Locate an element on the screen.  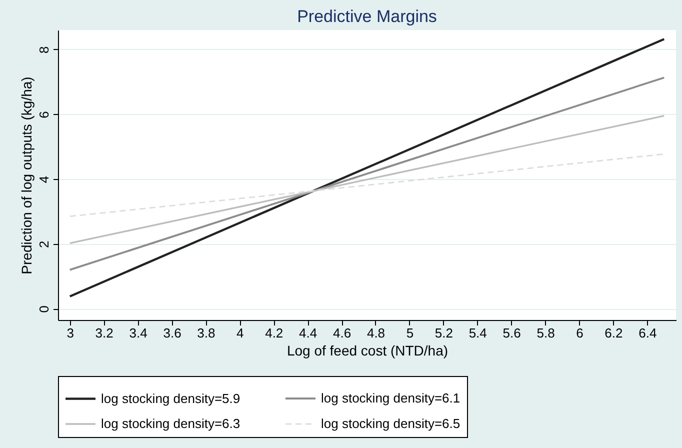
x-tick-label: 5.8 is located at coordinates (545, 333).